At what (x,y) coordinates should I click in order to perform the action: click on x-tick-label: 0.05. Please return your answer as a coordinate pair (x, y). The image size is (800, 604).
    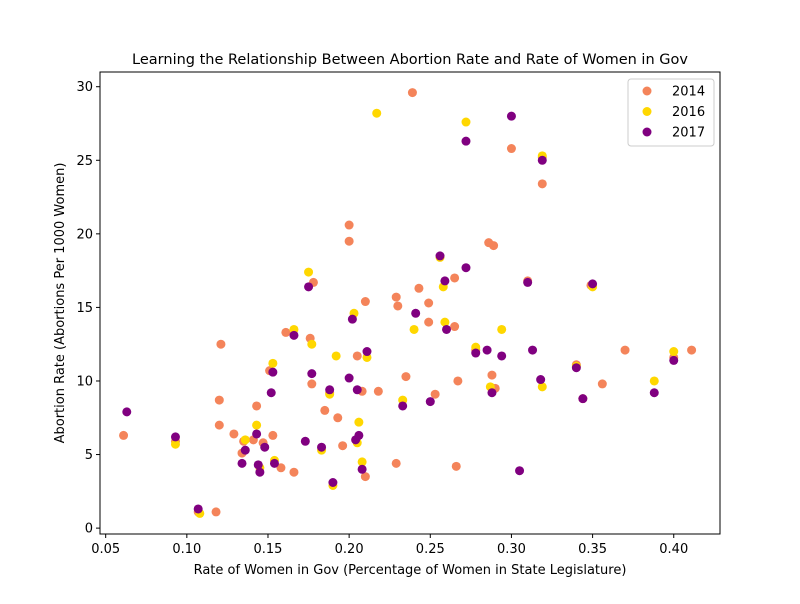
    Looking at the image, I should click on (105, 549).